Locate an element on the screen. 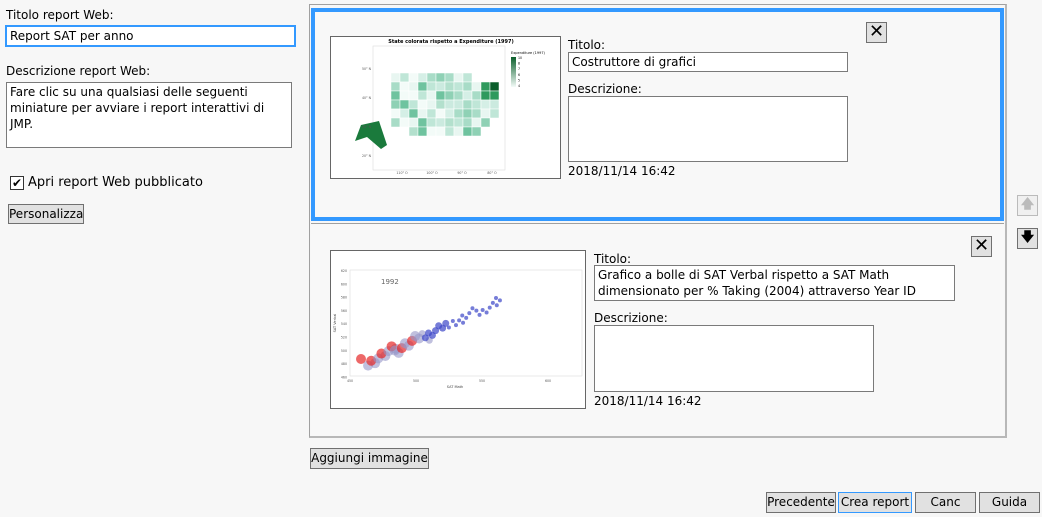 This screenshot has height=517, width=1042. move-up-button: 🡅 is located at coordinates (1027, 205).